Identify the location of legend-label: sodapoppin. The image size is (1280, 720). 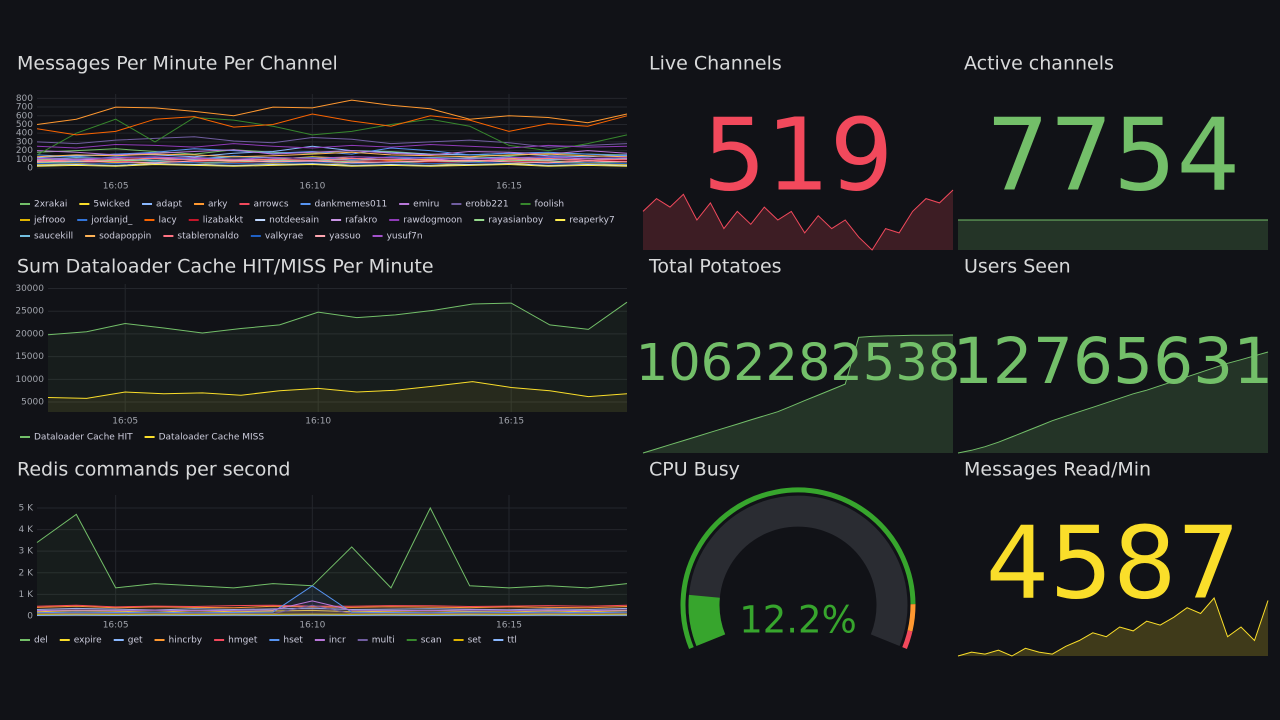
(125, 237).